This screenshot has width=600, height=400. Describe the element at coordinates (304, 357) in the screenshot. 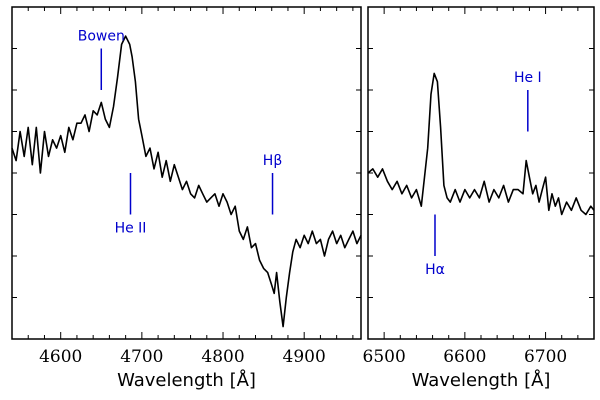

I see `x-tick-label: 4900` at that location.